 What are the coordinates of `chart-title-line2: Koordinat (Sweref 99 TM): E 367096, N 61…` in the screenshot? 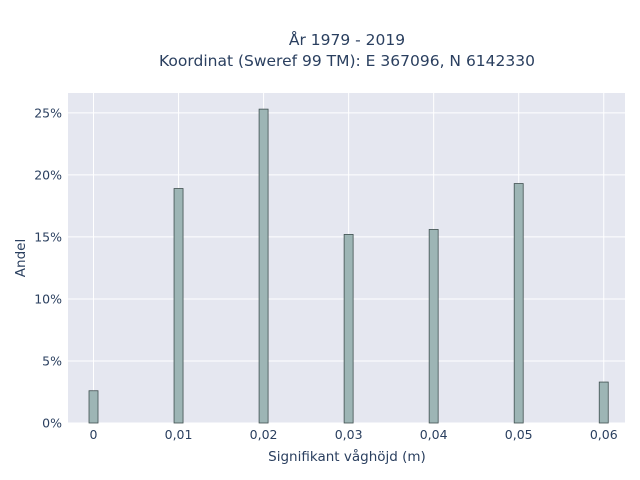 It's located at (347, 61).